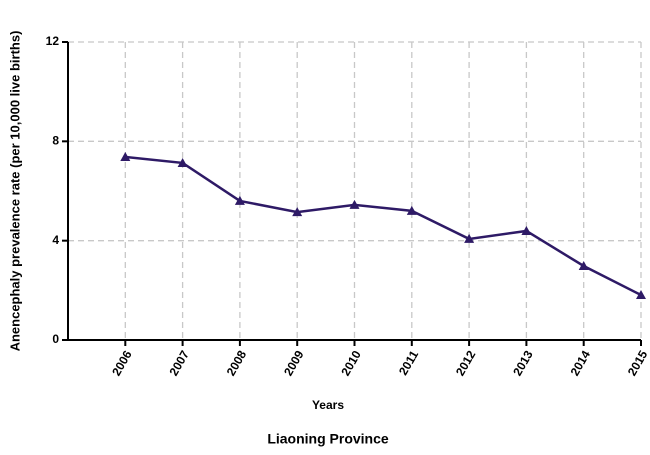 Image resolution: width=650 pixels, height=455 pixels. I want to click on chart-title: Liaoning Province, so click(328, 439).